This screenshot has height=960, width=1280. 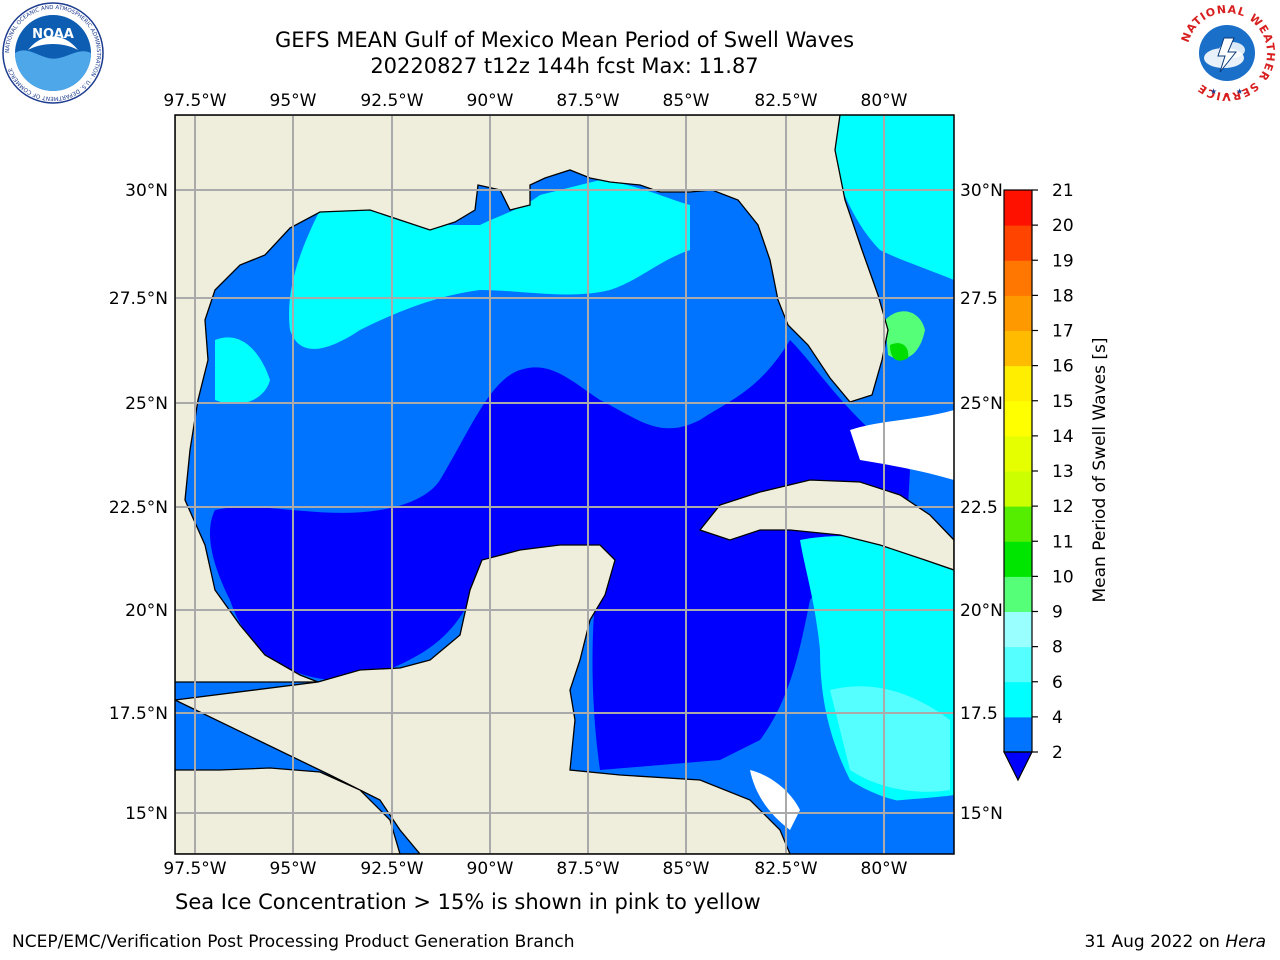 I want to click on colorbar-tick-label: 11, so click(x=1063, y=542).